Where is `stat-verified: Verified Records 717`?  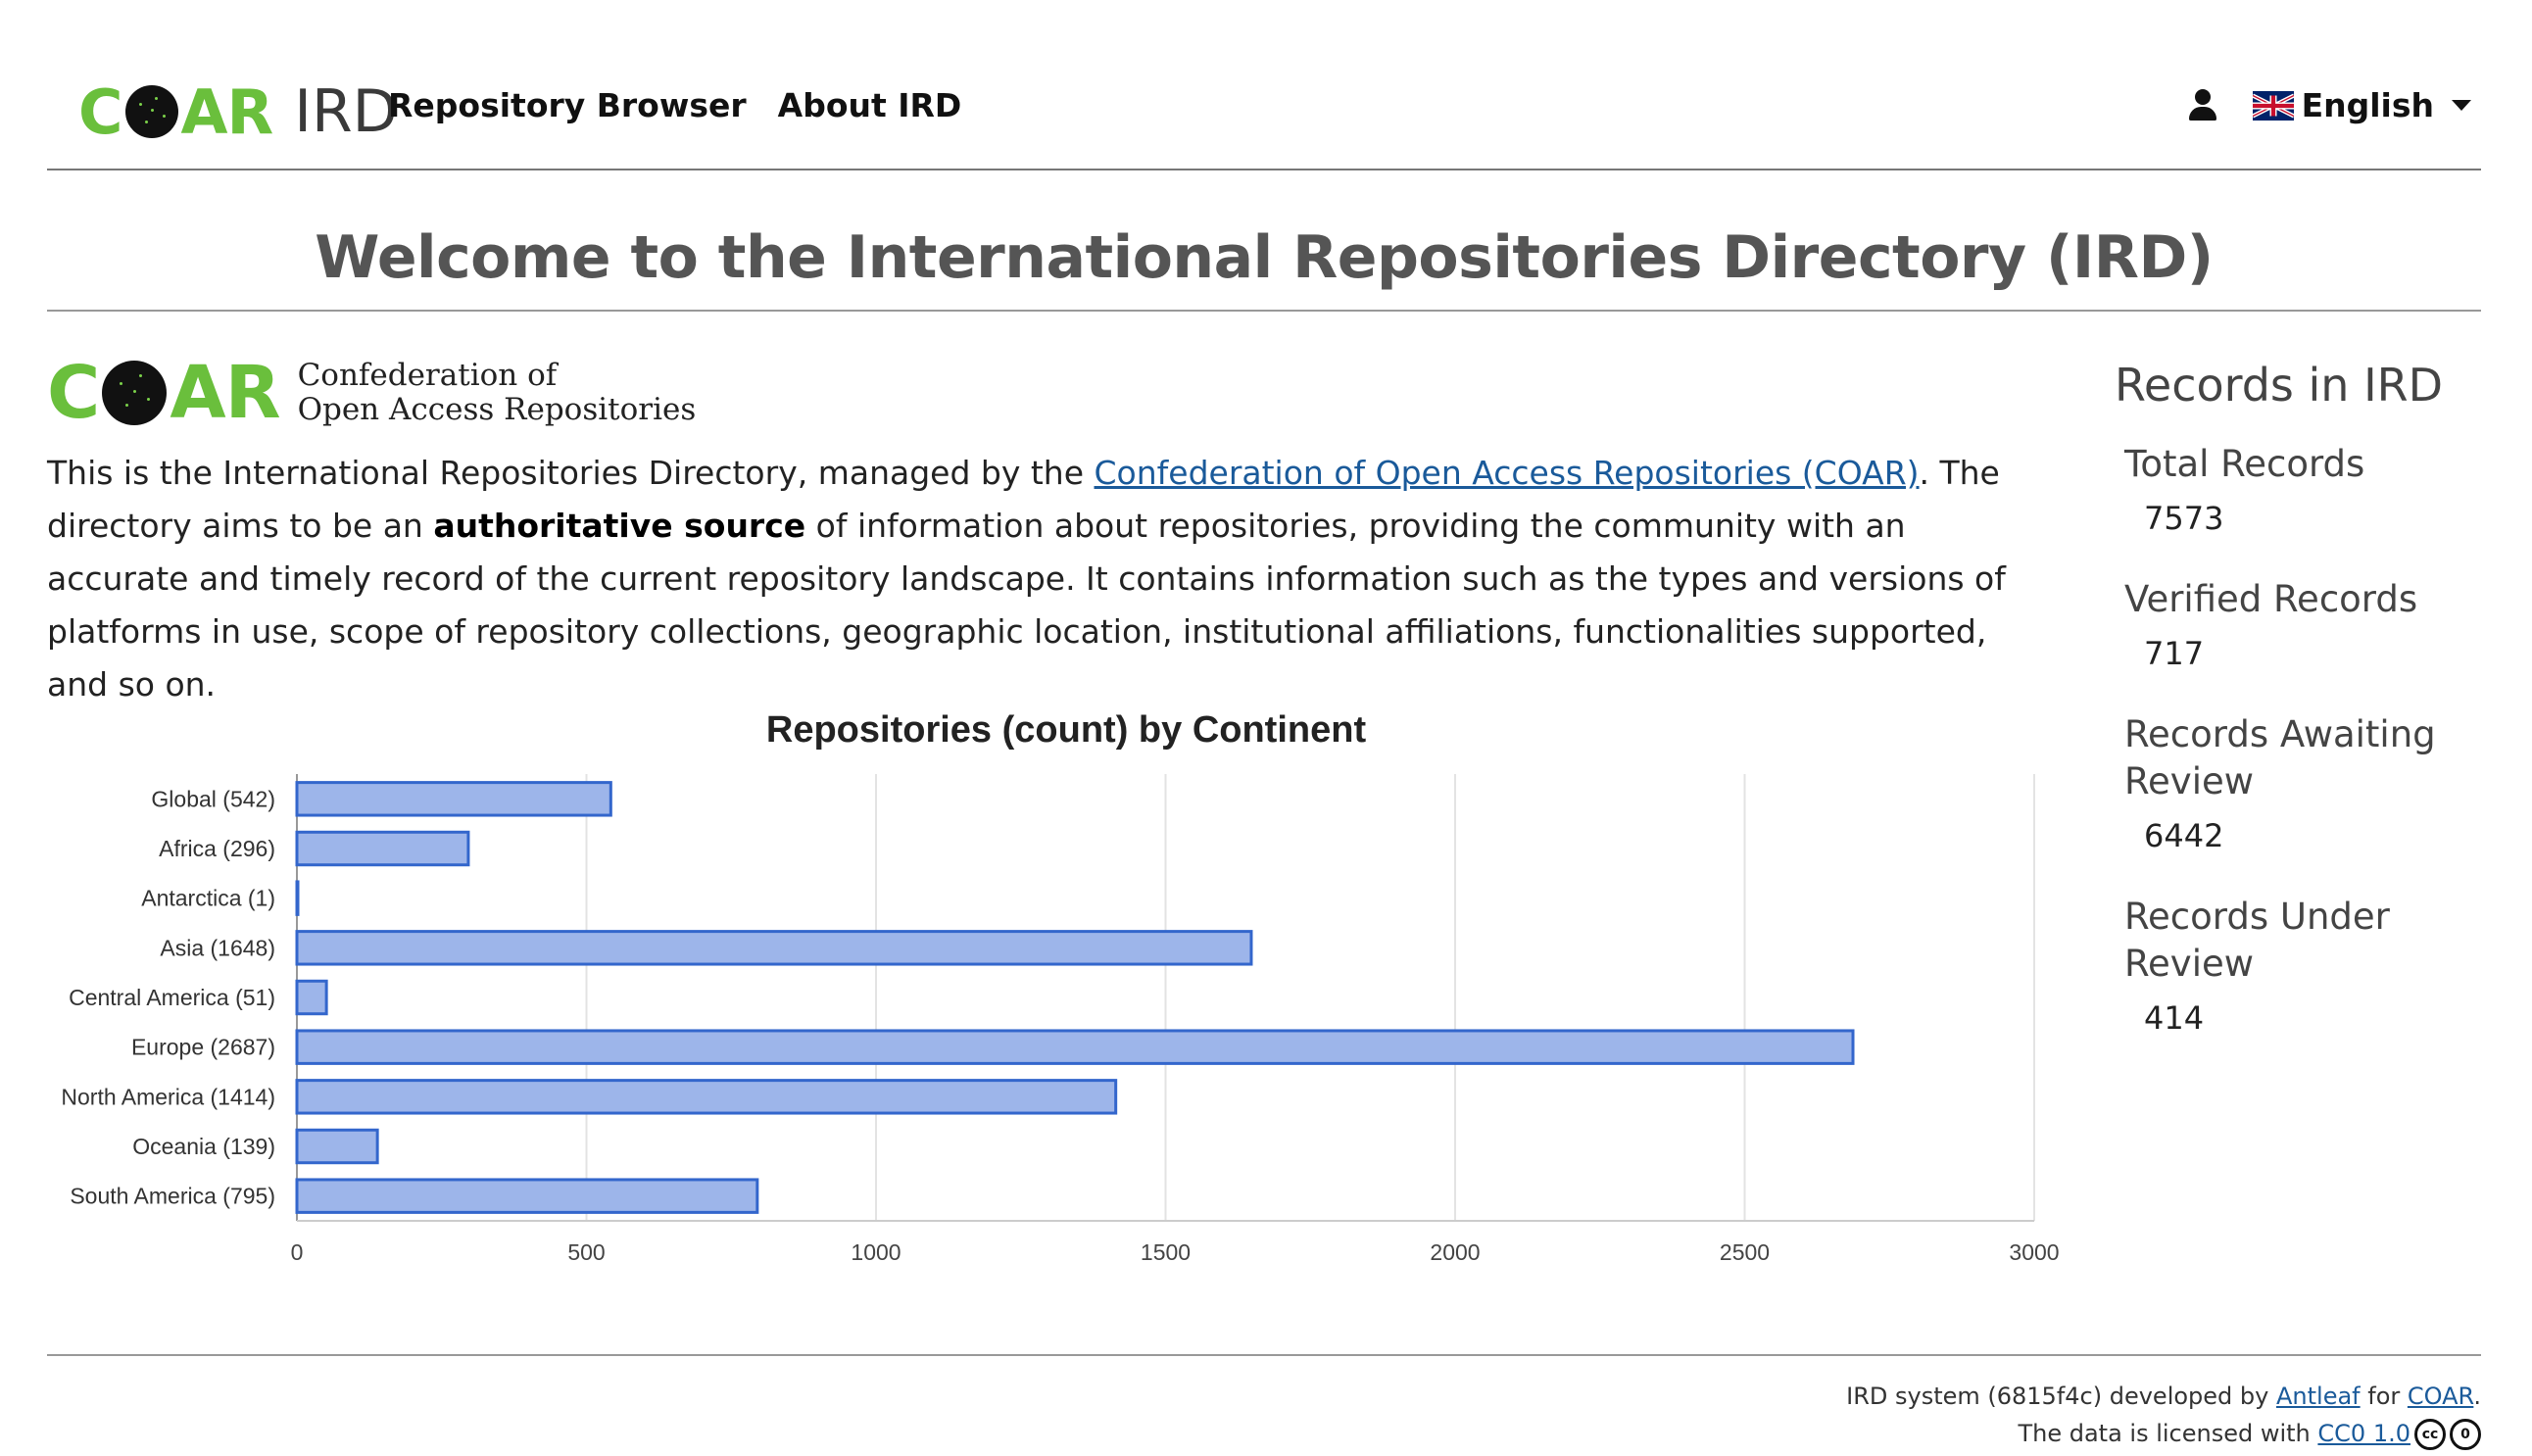
stat-verified: Verified Records 717 is located at coordinates (2305, 624).